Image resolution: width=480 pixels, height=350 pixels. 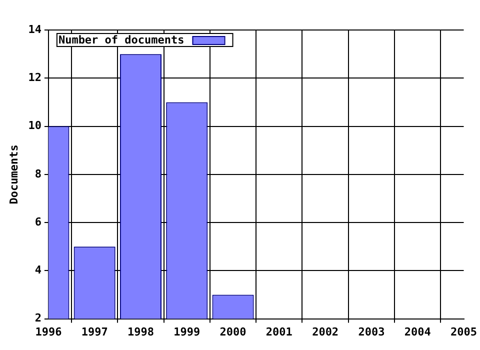 What do you see at coordinates (418, 331) in the screenshot?
I see `x-tick-label: 2004` at bounding box center [418, 331].